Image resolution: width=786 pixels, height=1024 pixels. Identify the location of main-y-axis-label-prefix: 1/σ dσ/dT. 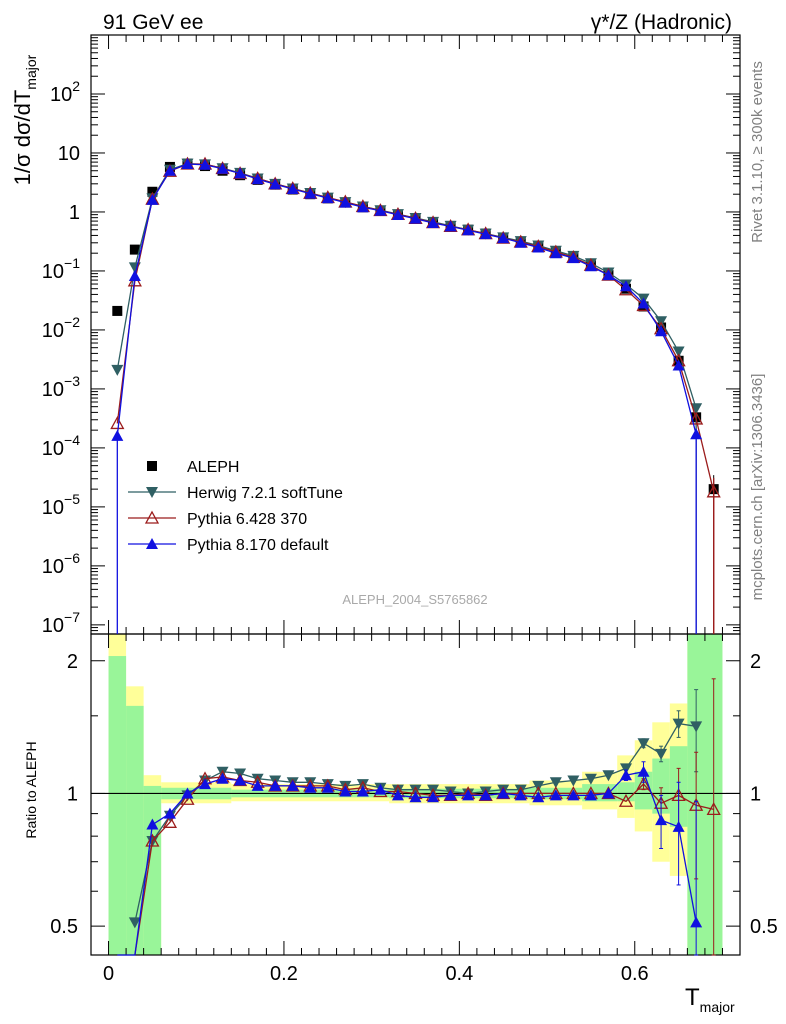
(22, 138).